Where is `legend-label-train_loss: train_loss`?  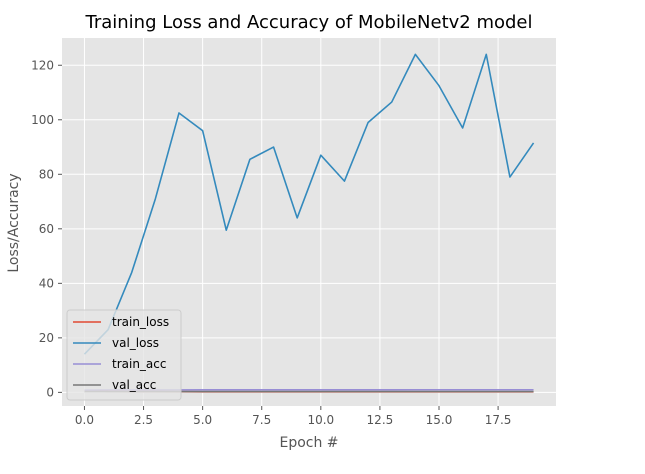 legend-label-train_loss: train_loss is located at coordinates (140, 322).